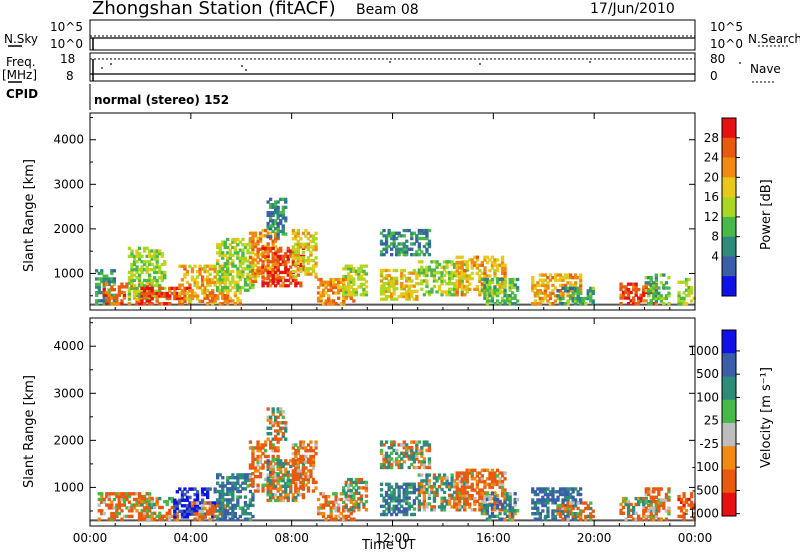  I want to click on colorbar-frame, so click(729, 423).